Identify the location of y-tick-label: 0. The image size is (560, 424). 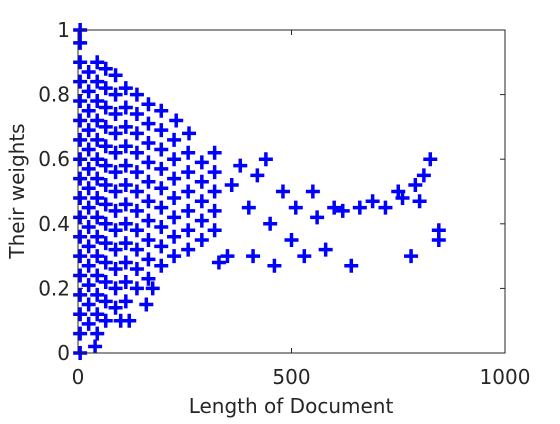
(63, 353).